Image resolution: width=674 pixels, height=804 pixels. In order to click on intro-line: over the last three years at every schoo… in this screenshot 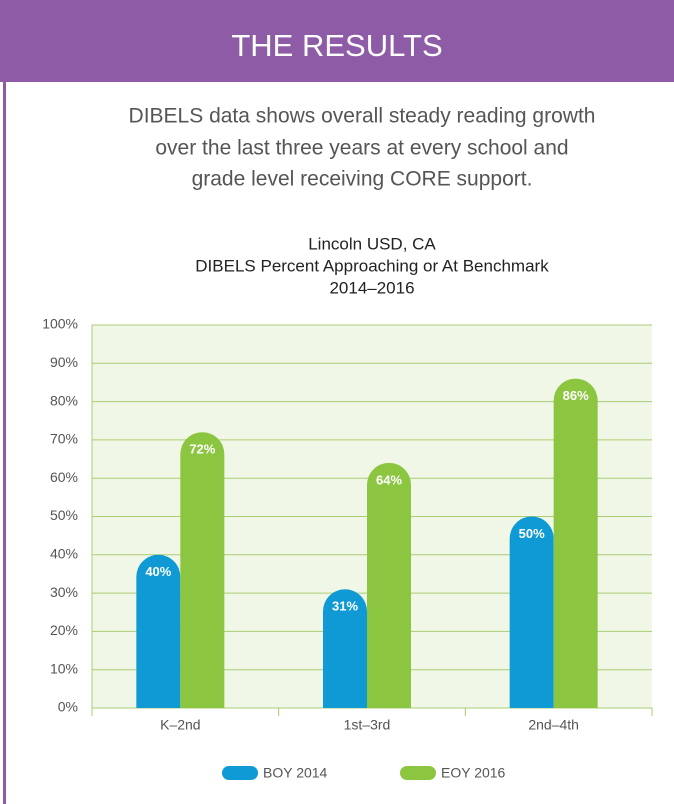, I will do `click(361, 148)`.